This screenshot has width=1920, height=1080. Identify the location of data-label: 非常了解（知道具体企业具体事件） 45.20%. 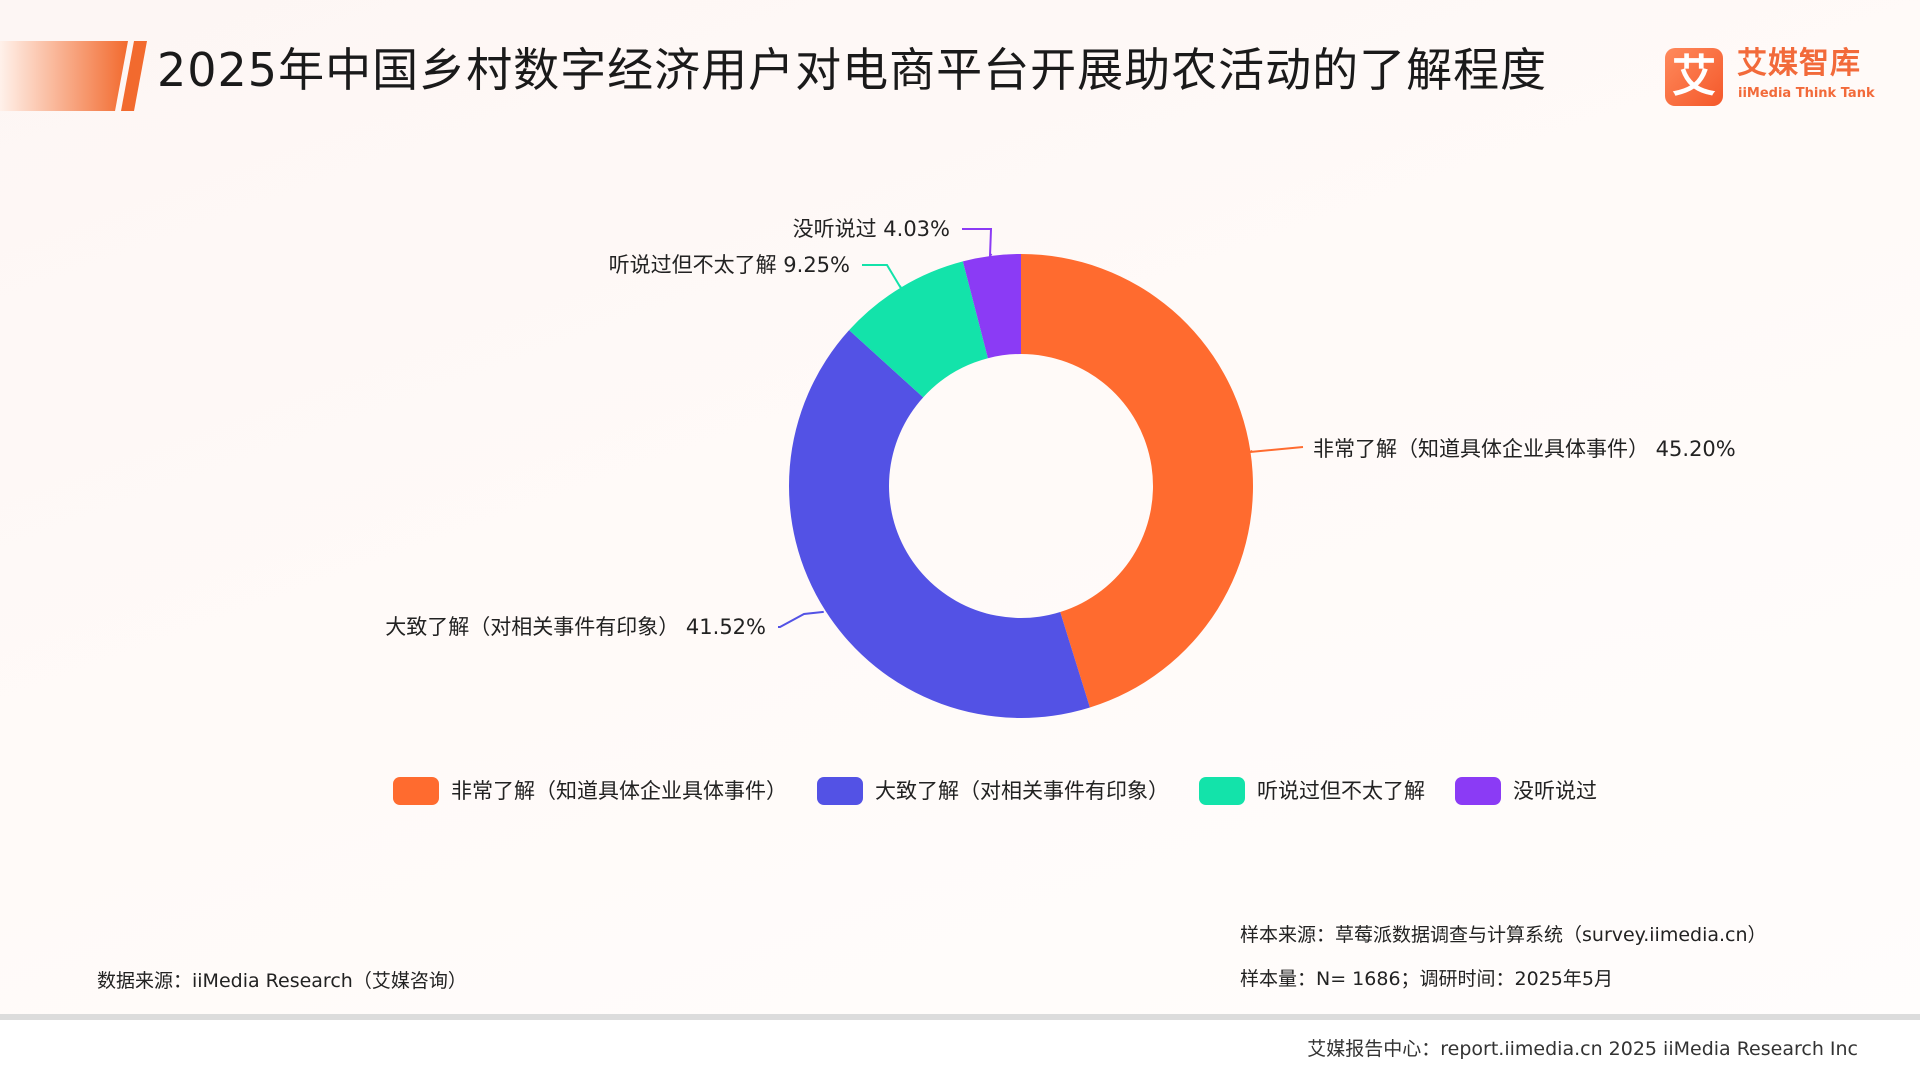
(1524, 449).